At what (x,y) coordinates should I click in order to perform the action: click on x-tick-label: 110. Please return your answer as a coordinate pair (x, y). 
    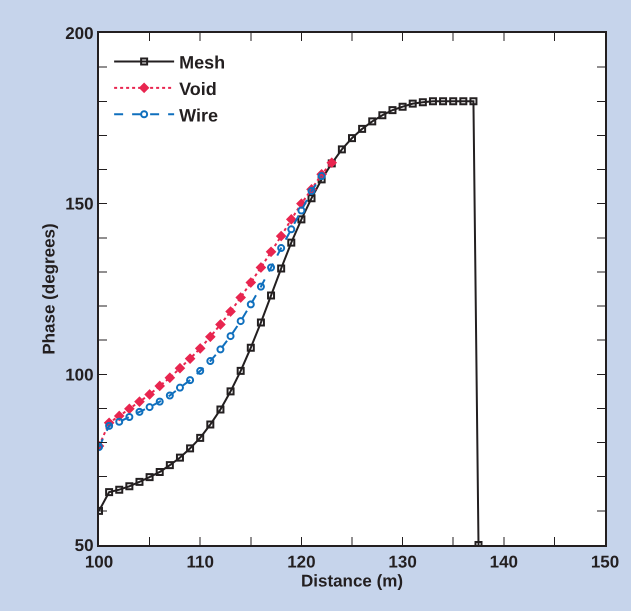
    Looking at the image, I should click on (200, 562).